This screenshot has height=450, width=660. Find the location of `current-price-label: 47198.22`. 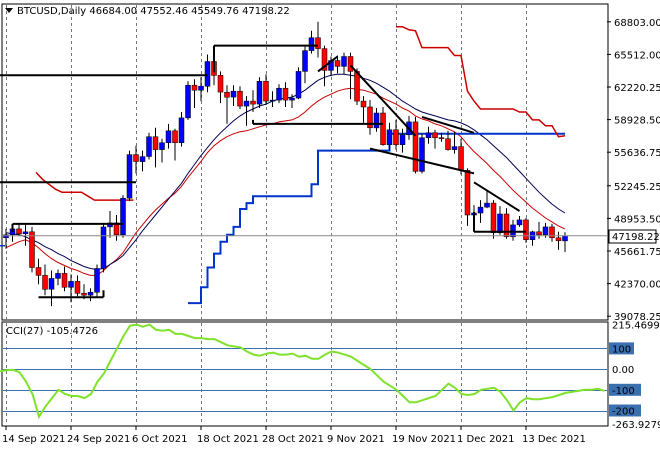

current-price-label: 47198.22 is located at coordinates (636, 237).